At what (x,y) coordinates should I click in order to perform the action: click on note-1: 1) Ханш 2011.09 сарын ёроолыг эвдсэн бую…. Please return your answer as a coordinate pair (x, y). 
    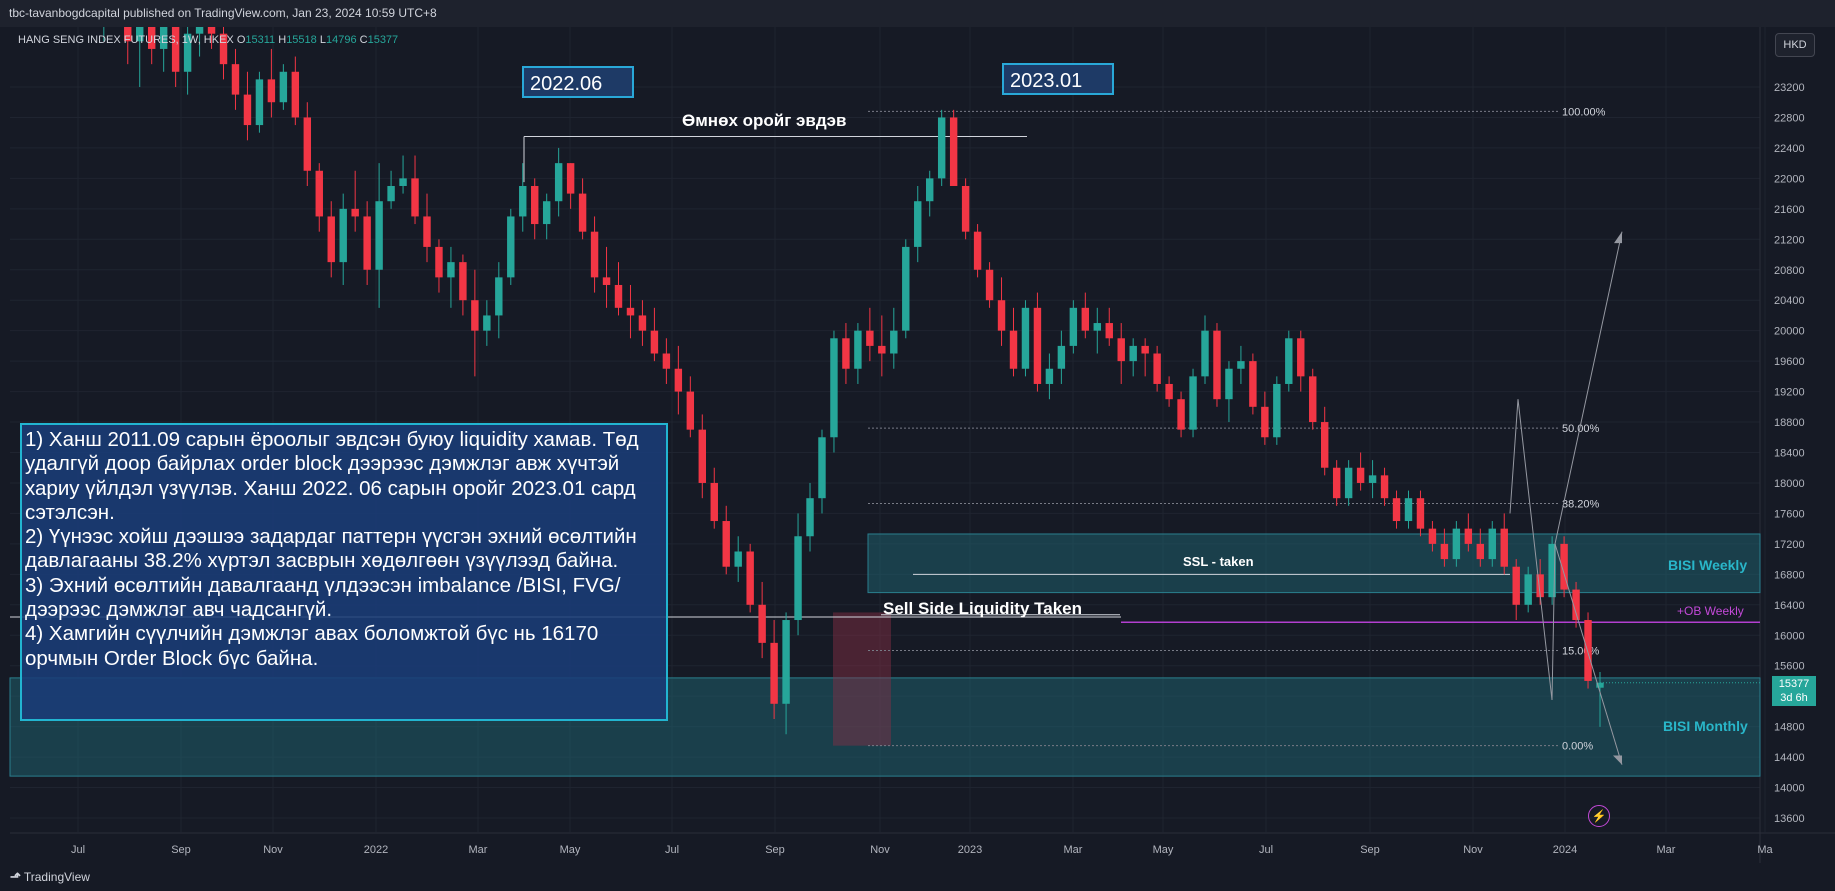
    Looking at the image, I should click on (332, 476).